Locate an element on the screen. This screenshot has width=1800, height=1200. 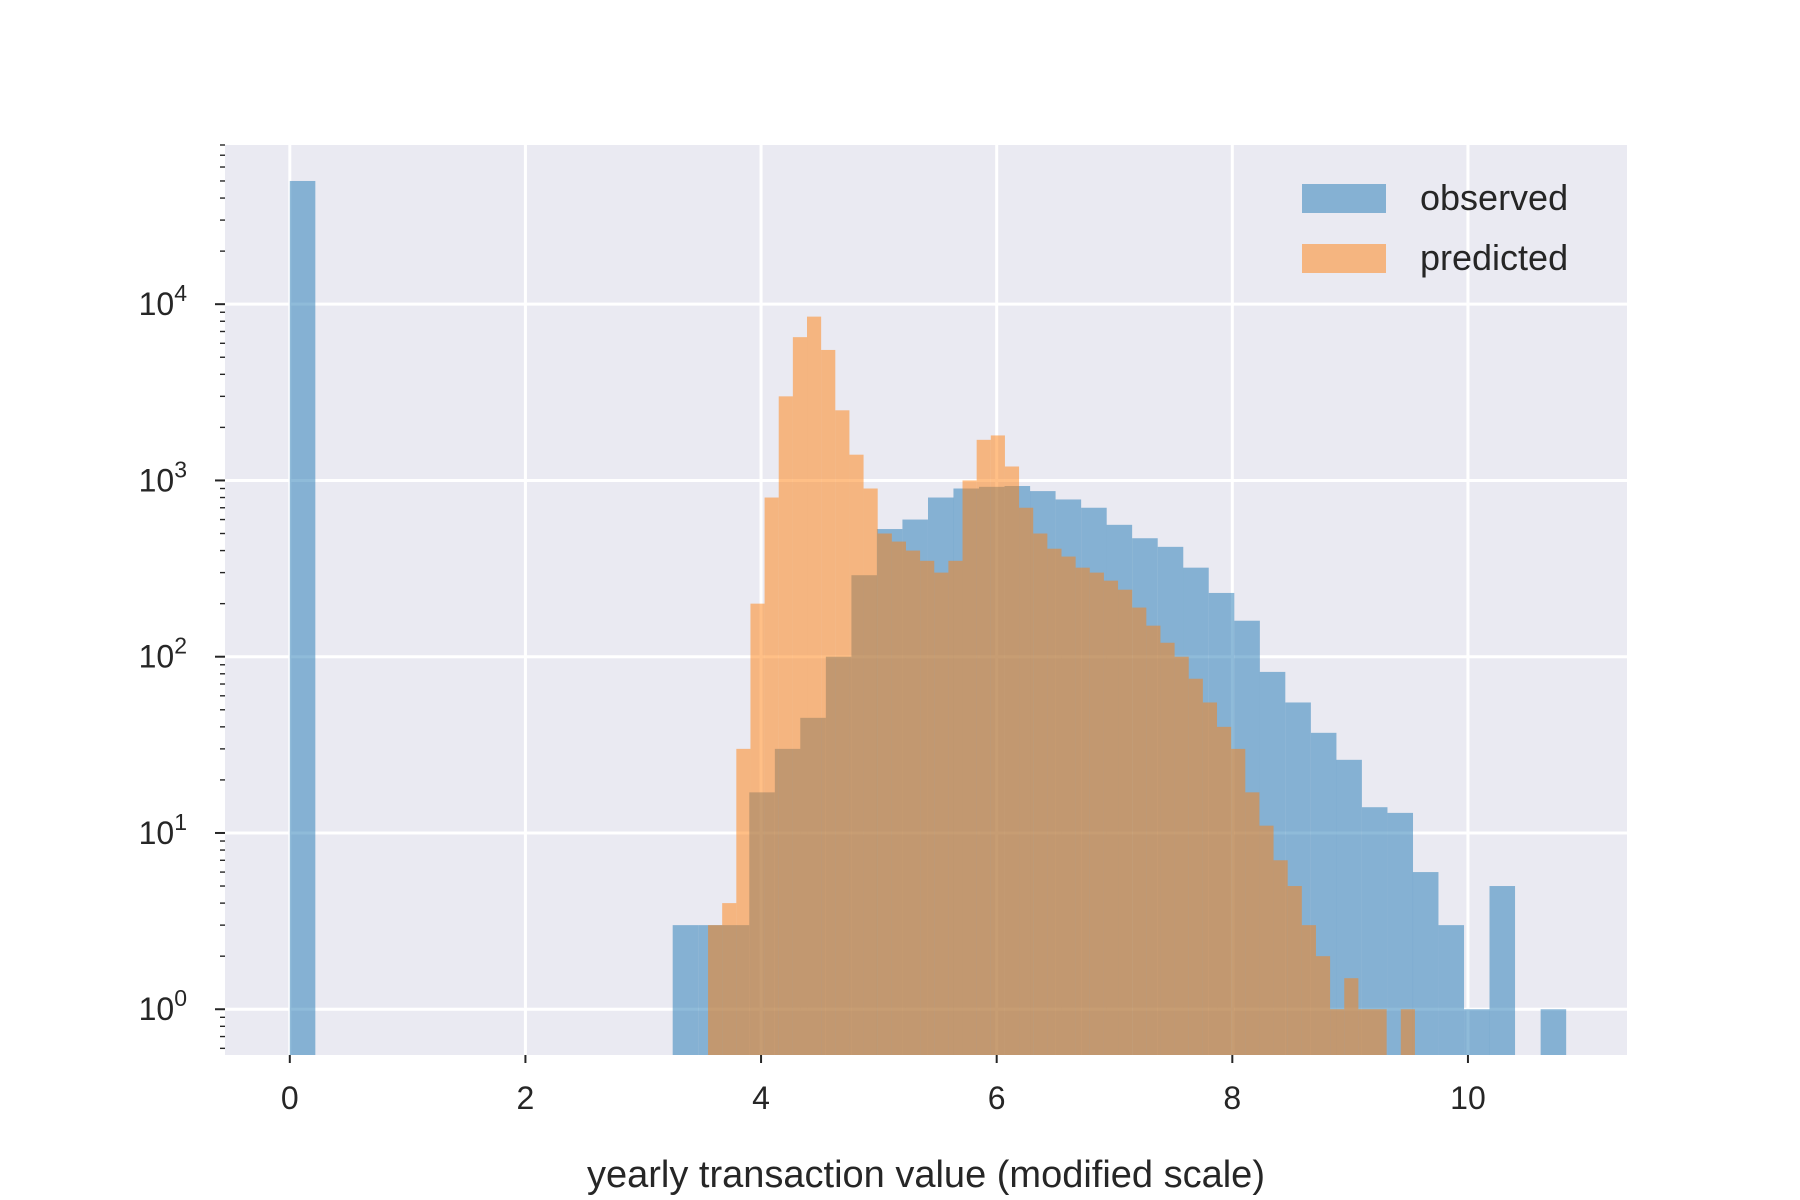
y-tick-label: 10⁰ is located at coordinates (163, 1006).